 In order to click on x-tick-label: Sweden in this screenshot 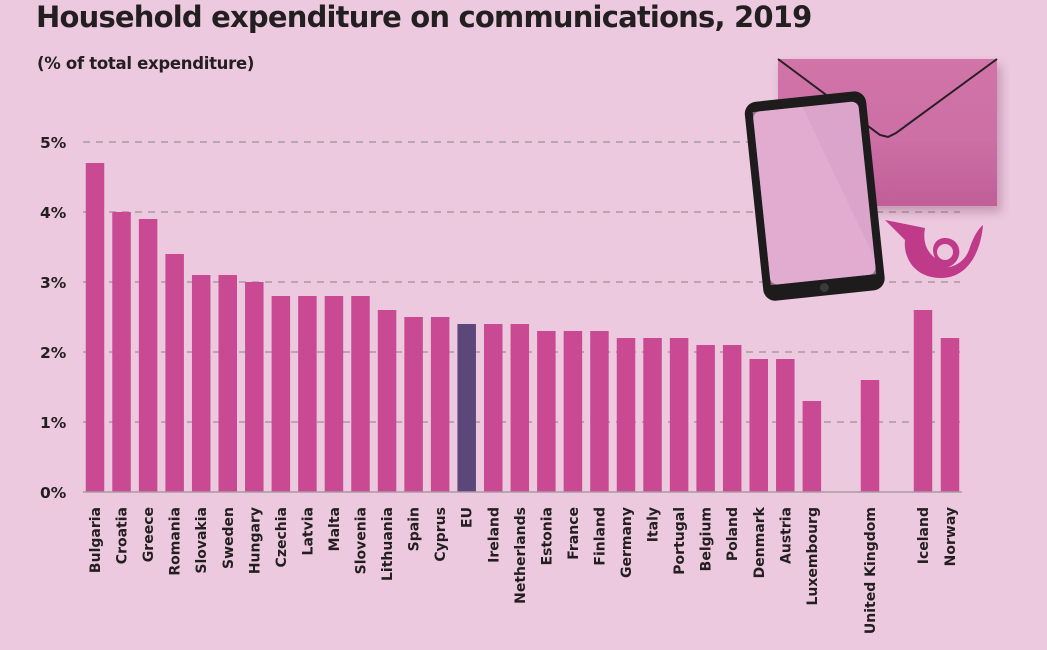, I will do `click(229, 538)`.